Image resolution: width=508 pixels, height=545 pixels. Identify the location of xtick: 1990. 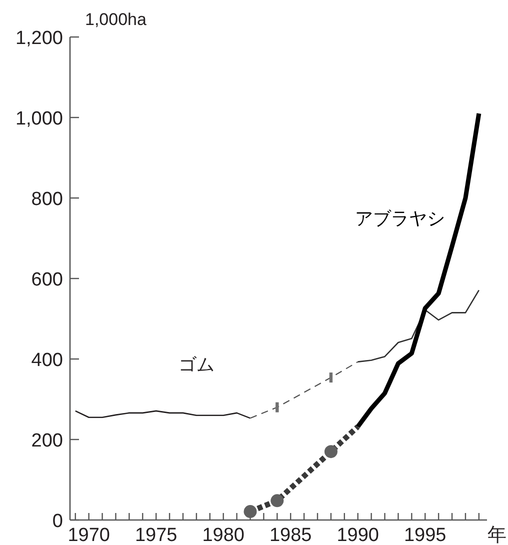
(357, 535).